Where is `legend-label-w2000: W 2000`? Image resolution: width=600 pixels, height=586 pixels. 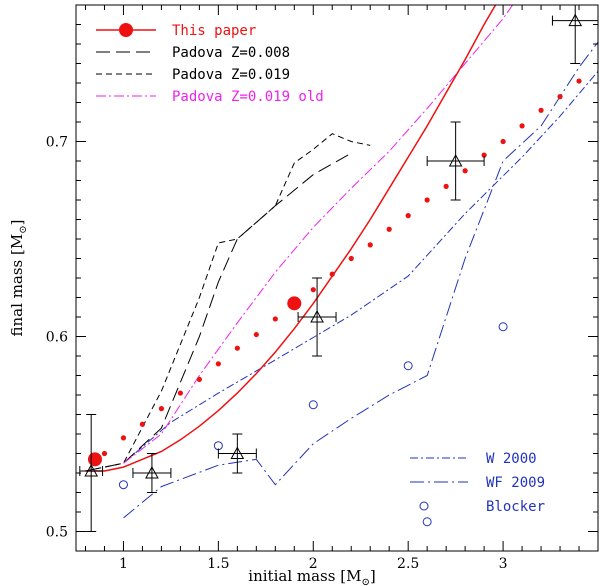
legend-label-w2000: W 2000 is located at coordinates (511, 459).